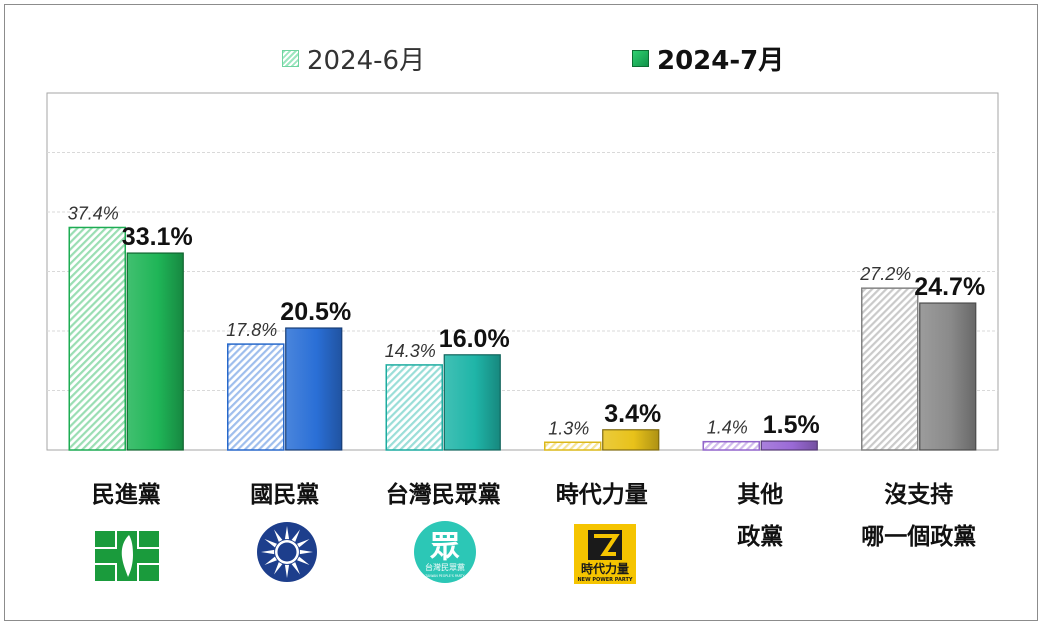 This screenshot has height=627, width=1044. I want to click on npp-logo-sub: NEW POWER PARTY, so click(604, 580).